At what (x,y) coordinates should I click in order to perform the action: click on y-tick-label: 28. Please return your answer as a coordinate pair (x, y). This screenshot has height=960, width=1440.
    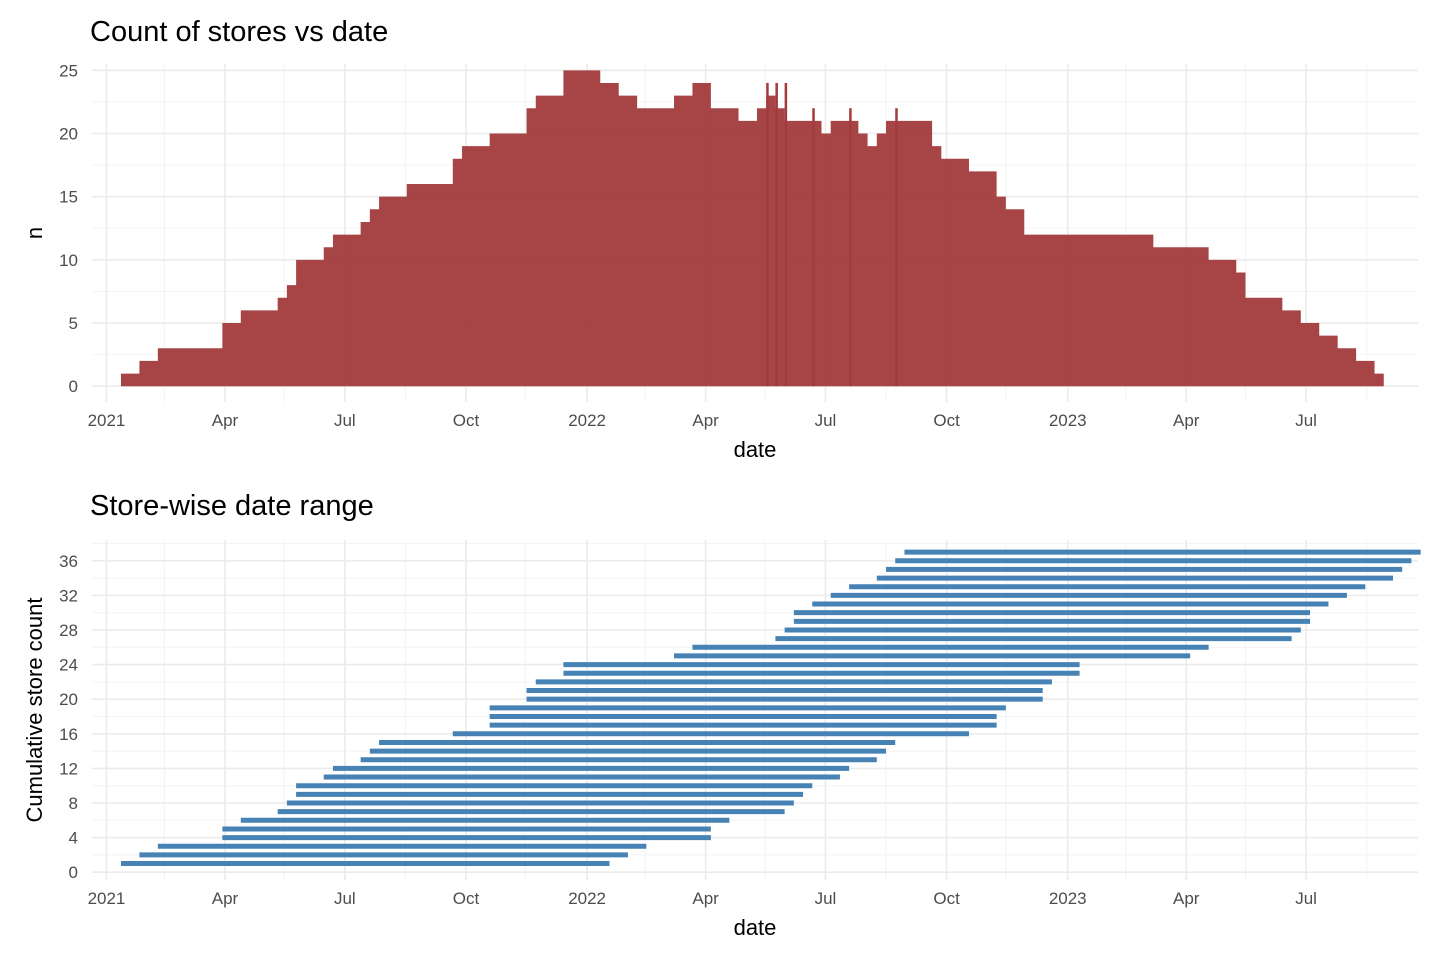
    Looking at the image, I should click on (68, 630).